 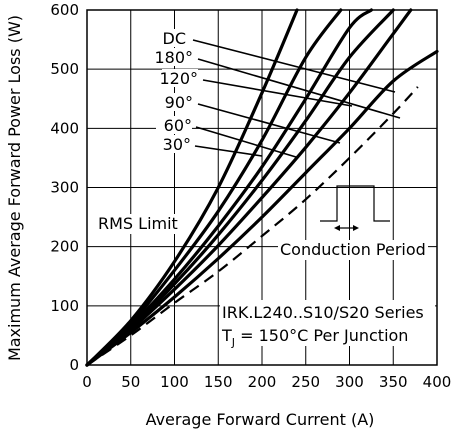 What do you see at coordinates (262, 382) in the screenshot?
I see `x-tick-label: 200` at bounding box center [262, 382].